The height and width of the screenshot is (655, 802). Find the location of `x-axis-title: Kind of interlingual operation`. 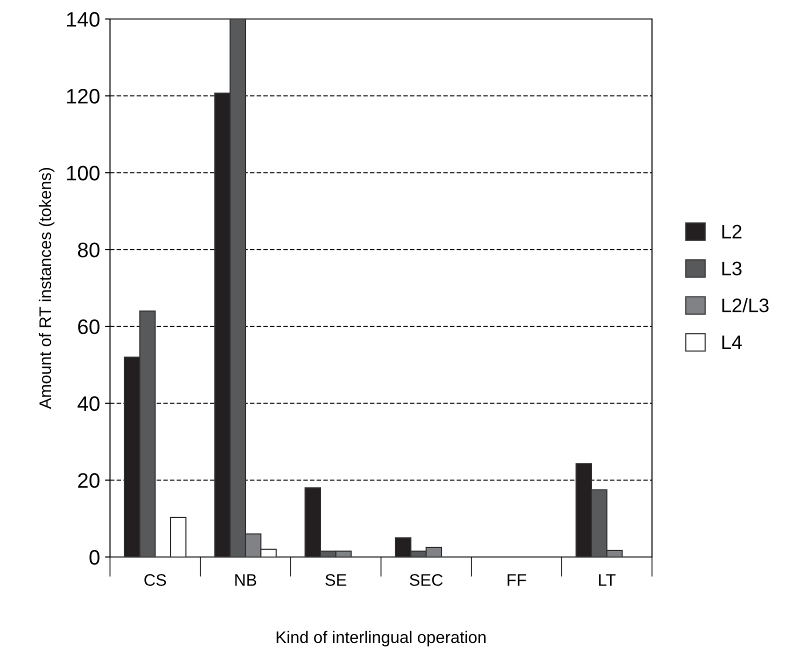

x-axis-title: Kind of interlingual operation is located at coordinates (381, 638).